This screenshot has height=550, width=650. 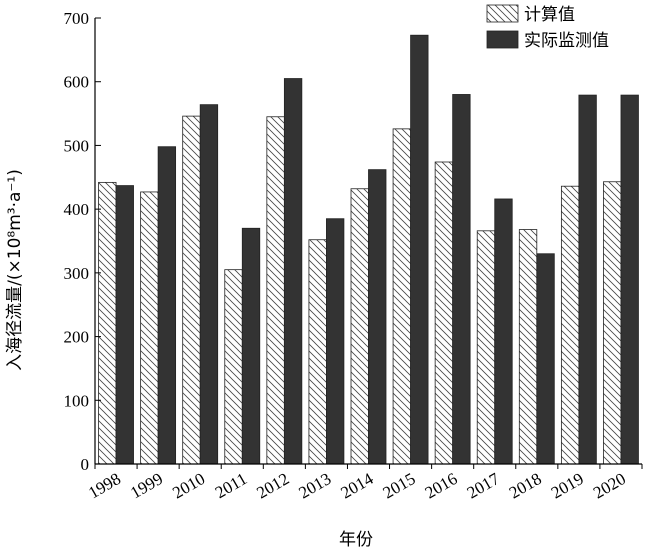 I want to click on y-tick-label-300: 300, so click(x=77, y=273).